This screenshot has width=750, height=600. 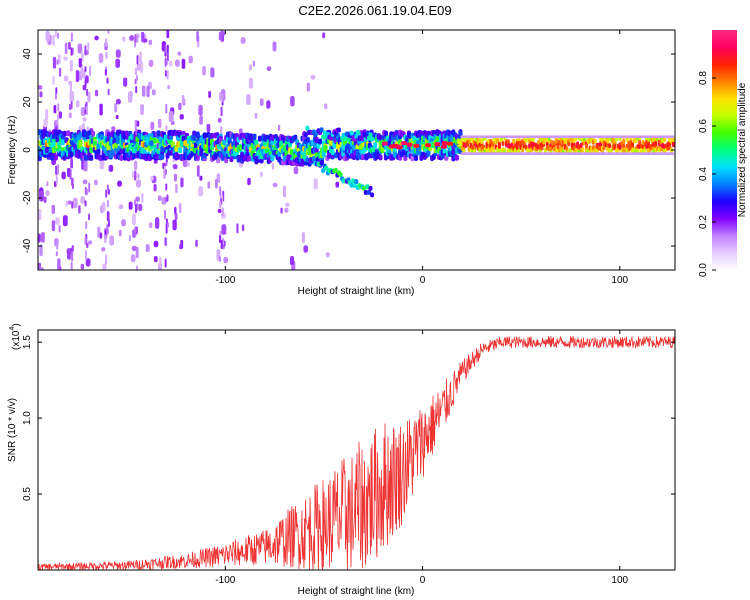 What do you see at coordinates (15, 336) in the screenshot?
I see `svg-text: (x104)` at bounding box center [15, 336].